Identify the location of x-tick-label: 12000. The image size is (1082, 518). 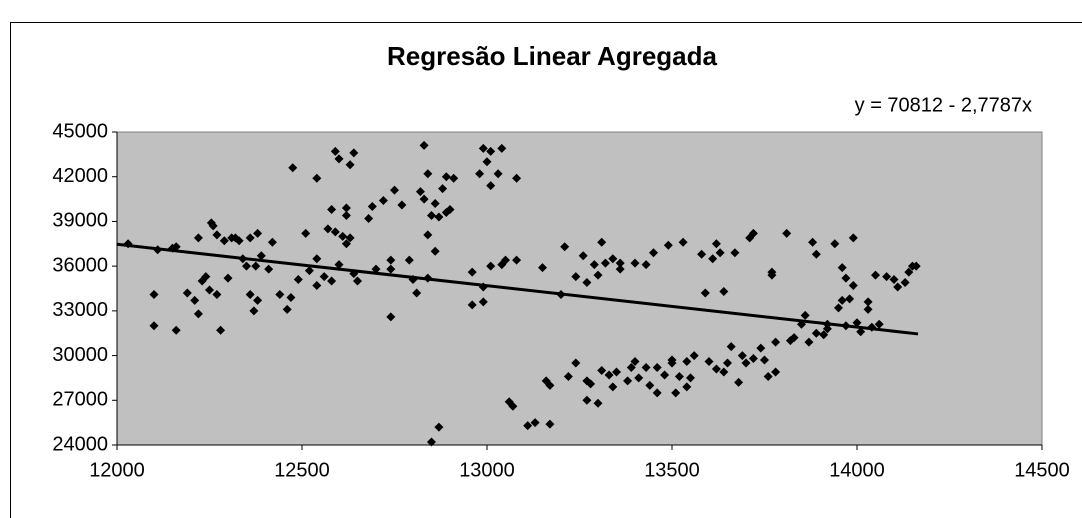
(117, 470).